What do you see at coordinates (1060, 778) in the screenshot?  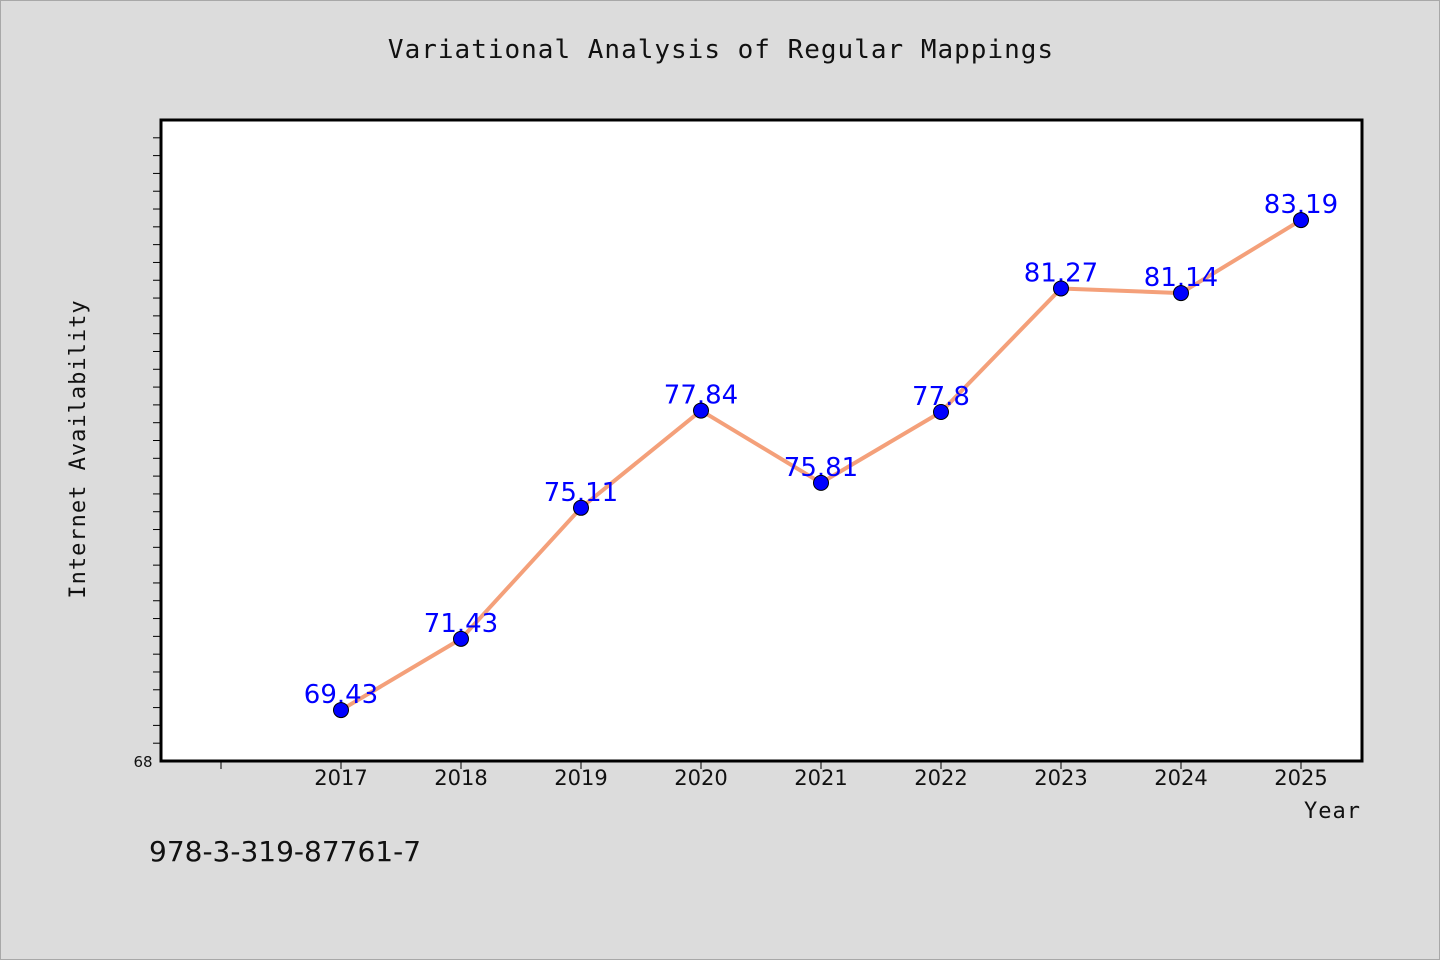 I see `x-tick-label: 2023` at bounding box center [1060, 778].